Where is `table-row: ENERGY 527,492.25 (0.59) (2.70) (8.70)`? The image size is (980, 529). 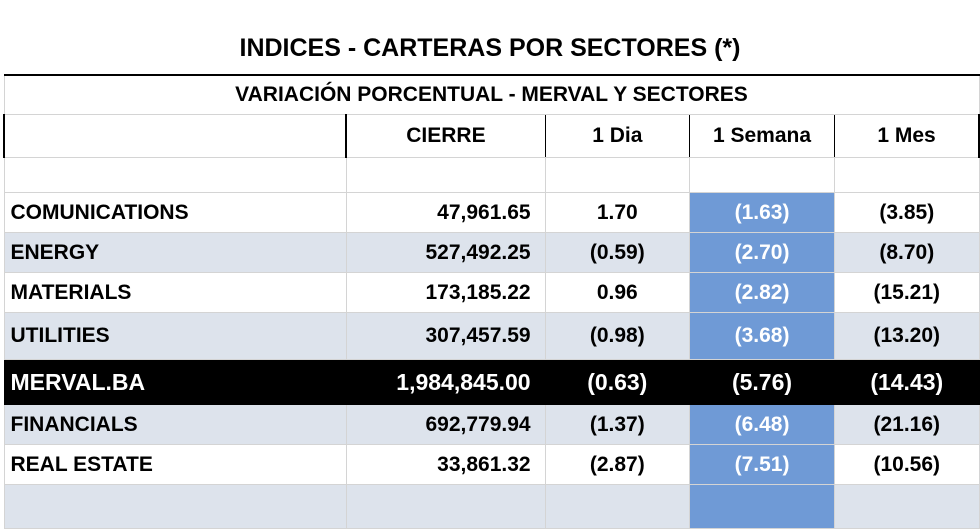 table-row: ENERGY 527,492.25 (0.59) (2.70) (8.70) is located at coordinates (491, 252).